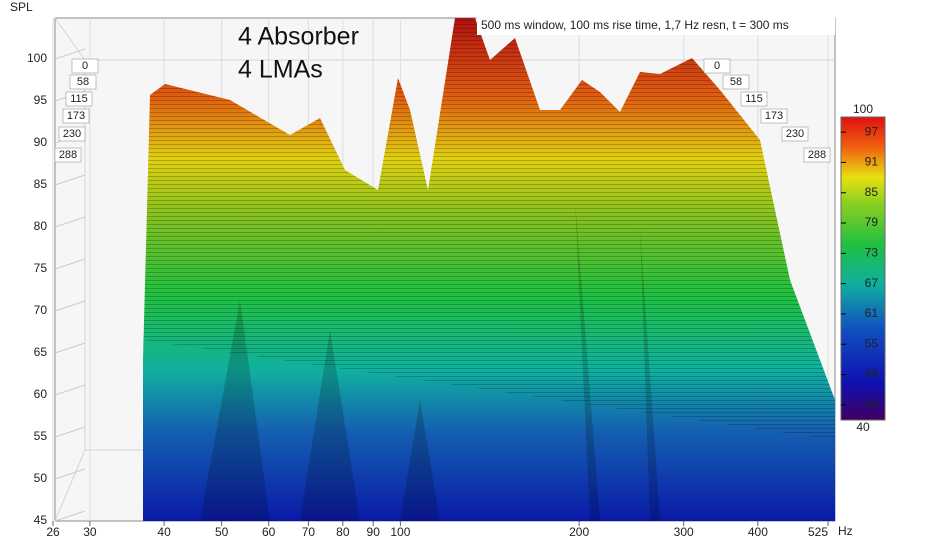  What do you see at coordinates (41, 394) in the screenshot?
I see `y-tick-label: 60` at bounding box center [41, 394].